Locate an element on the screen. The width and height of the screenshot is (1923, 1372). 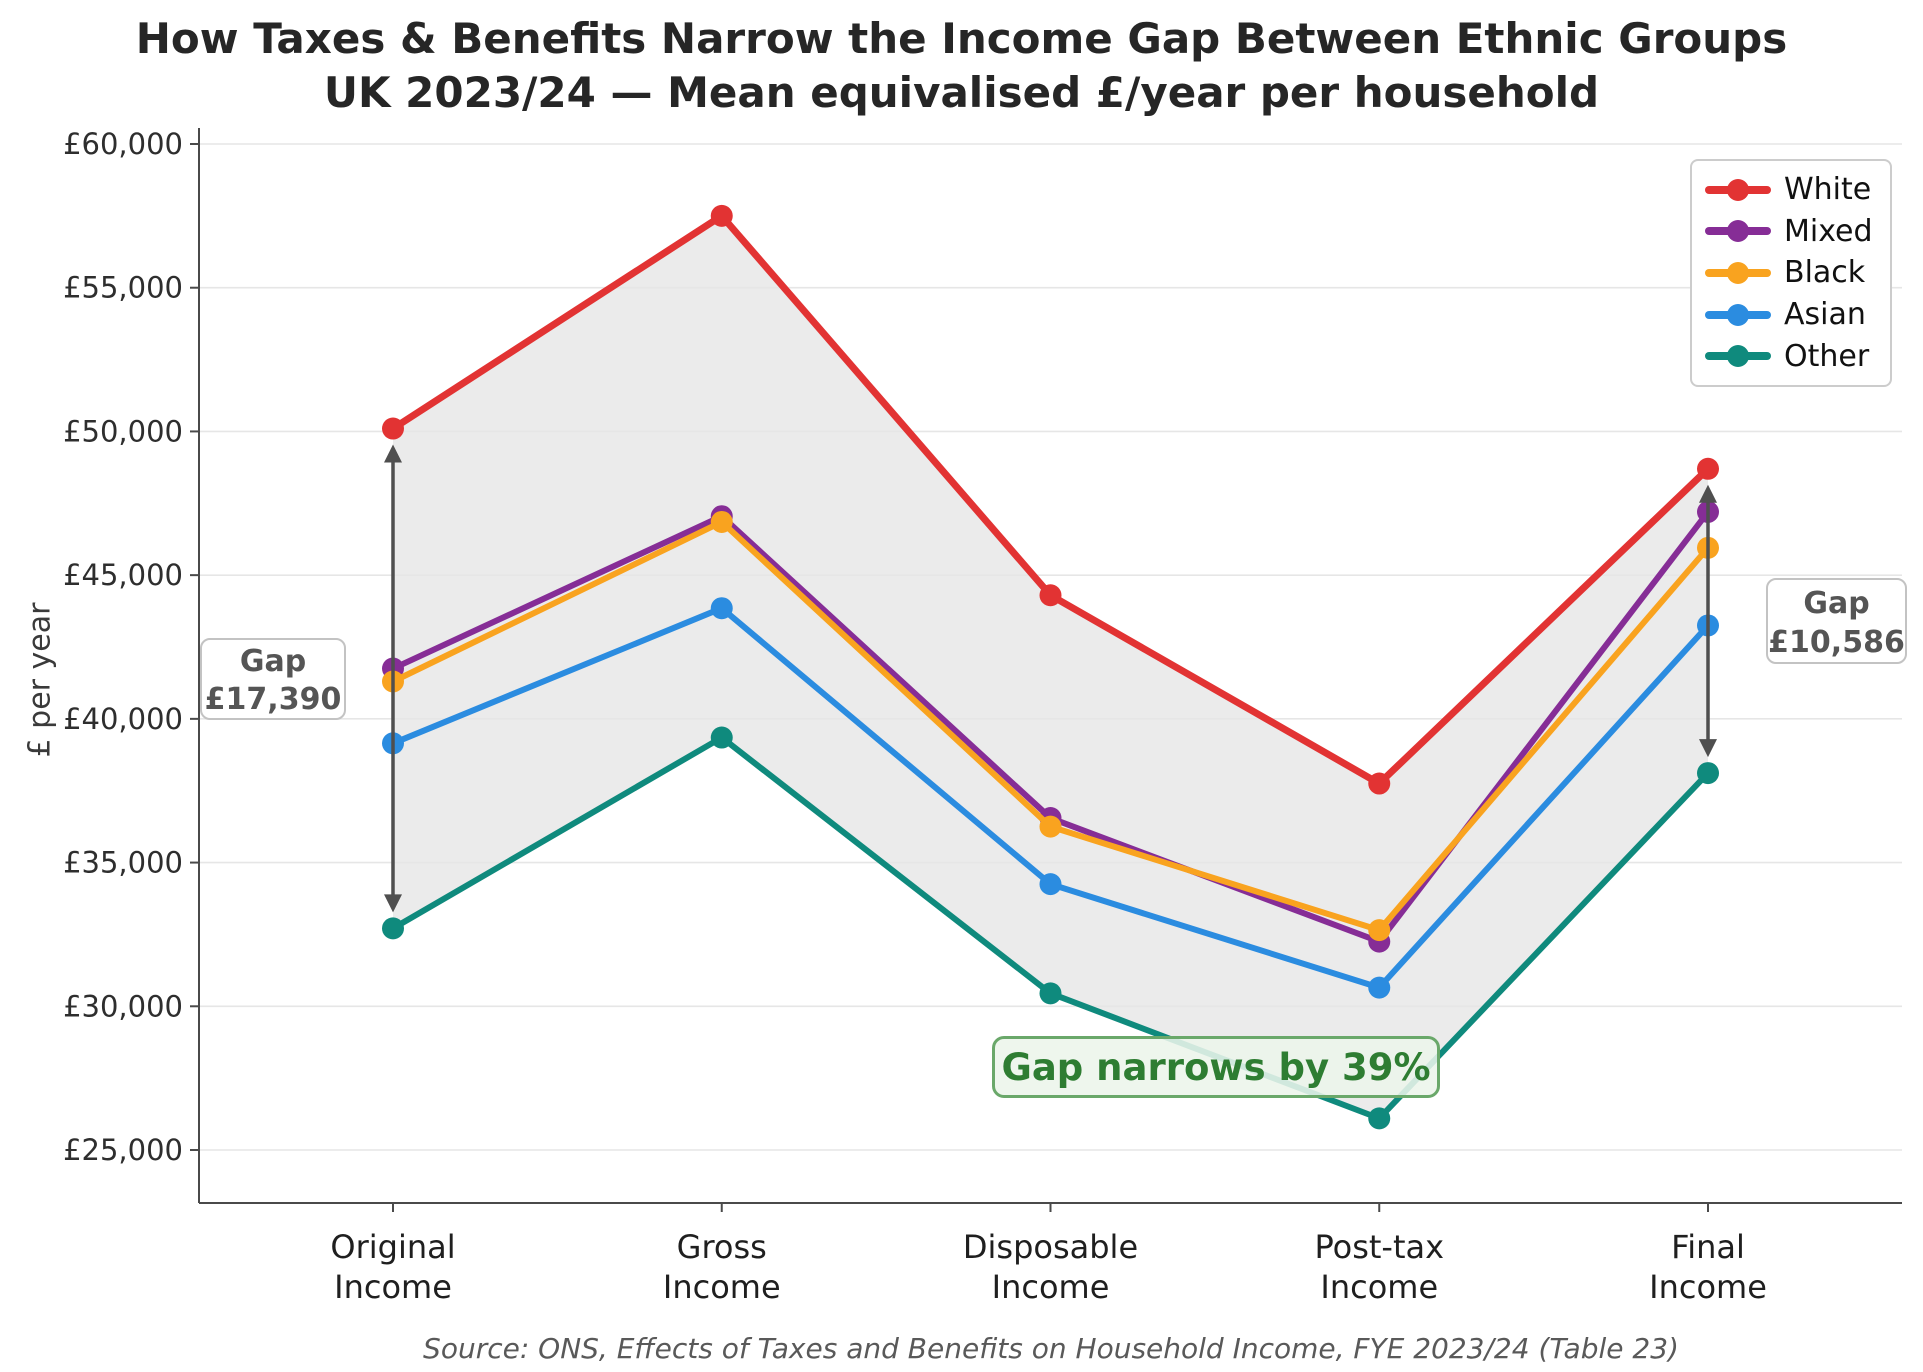
x-tick-label: Disposable Income is located at coordinates (1050, 1267).